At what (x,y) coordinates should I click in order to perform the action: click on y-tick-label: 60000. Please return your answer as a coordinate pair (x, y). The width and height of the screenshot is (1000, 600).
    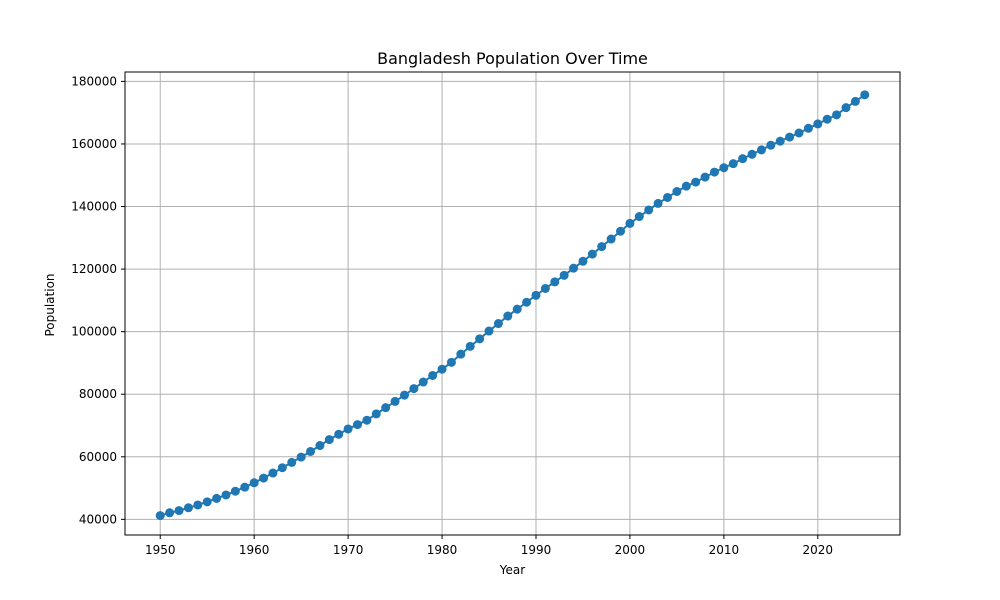
    Looking at the image, I should click on (98, 457).